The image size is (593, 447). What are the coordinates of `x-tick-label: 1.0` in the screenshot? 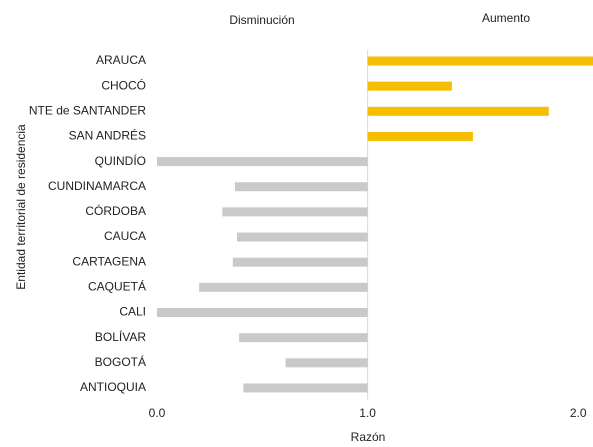 It's located at (367, 413).